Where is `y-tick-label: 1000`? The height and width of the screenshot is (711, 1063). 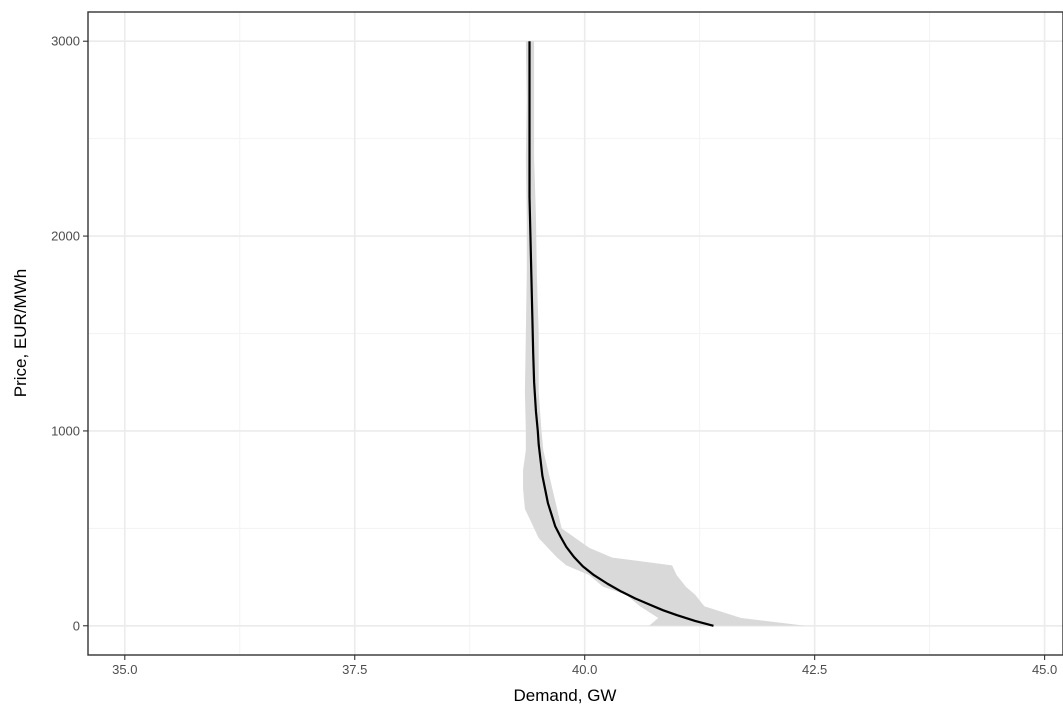 y-tick-label: 1000 is located at coordinates (65, 430).